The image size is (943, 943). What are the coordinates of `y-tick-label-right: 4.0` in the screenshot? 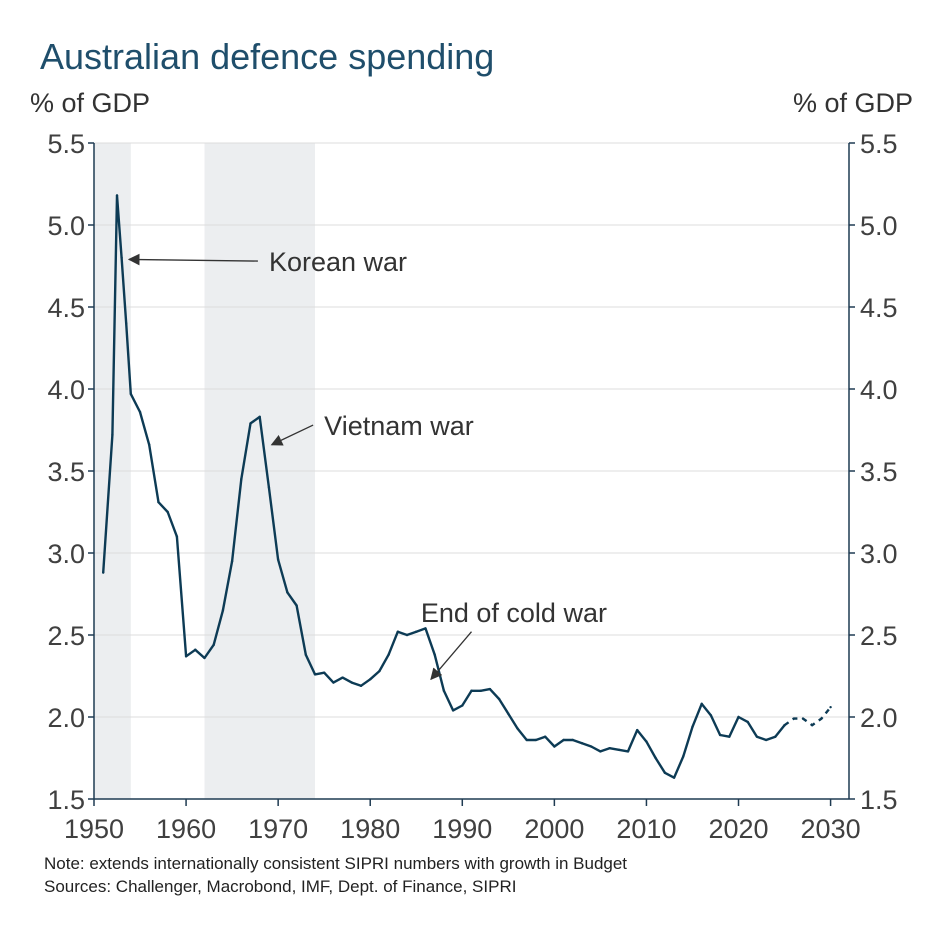 It's located at (879, 390).